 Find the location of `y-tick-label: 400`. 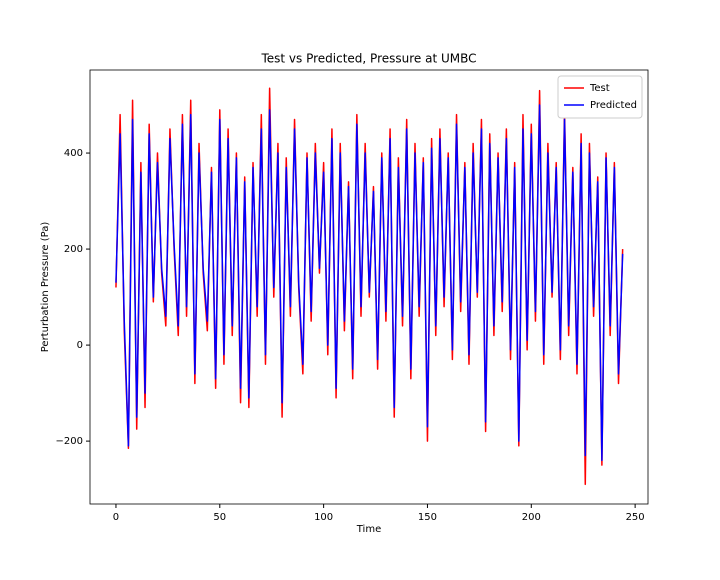

y-tick-label: 400 is located at coordinates (73, 153).